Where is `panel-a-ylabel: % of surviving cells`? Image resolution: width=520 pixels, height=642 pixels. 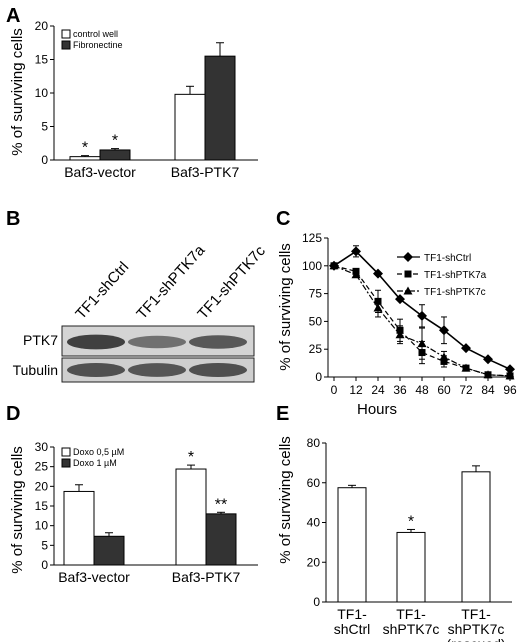 panel-a-ylabel: % of surviving cells is located at coordinates (17, 92).